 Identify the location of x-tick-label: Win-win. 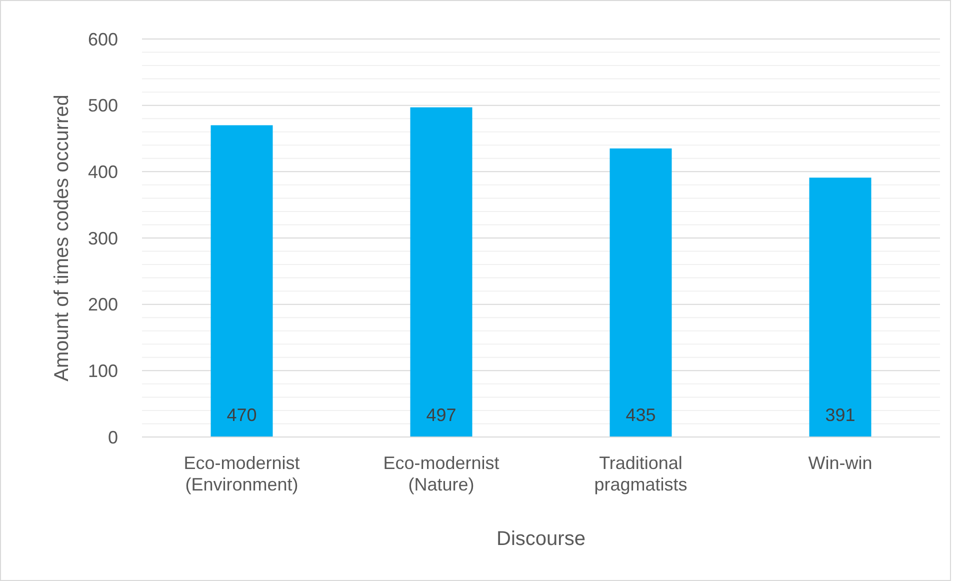
(840, 463).